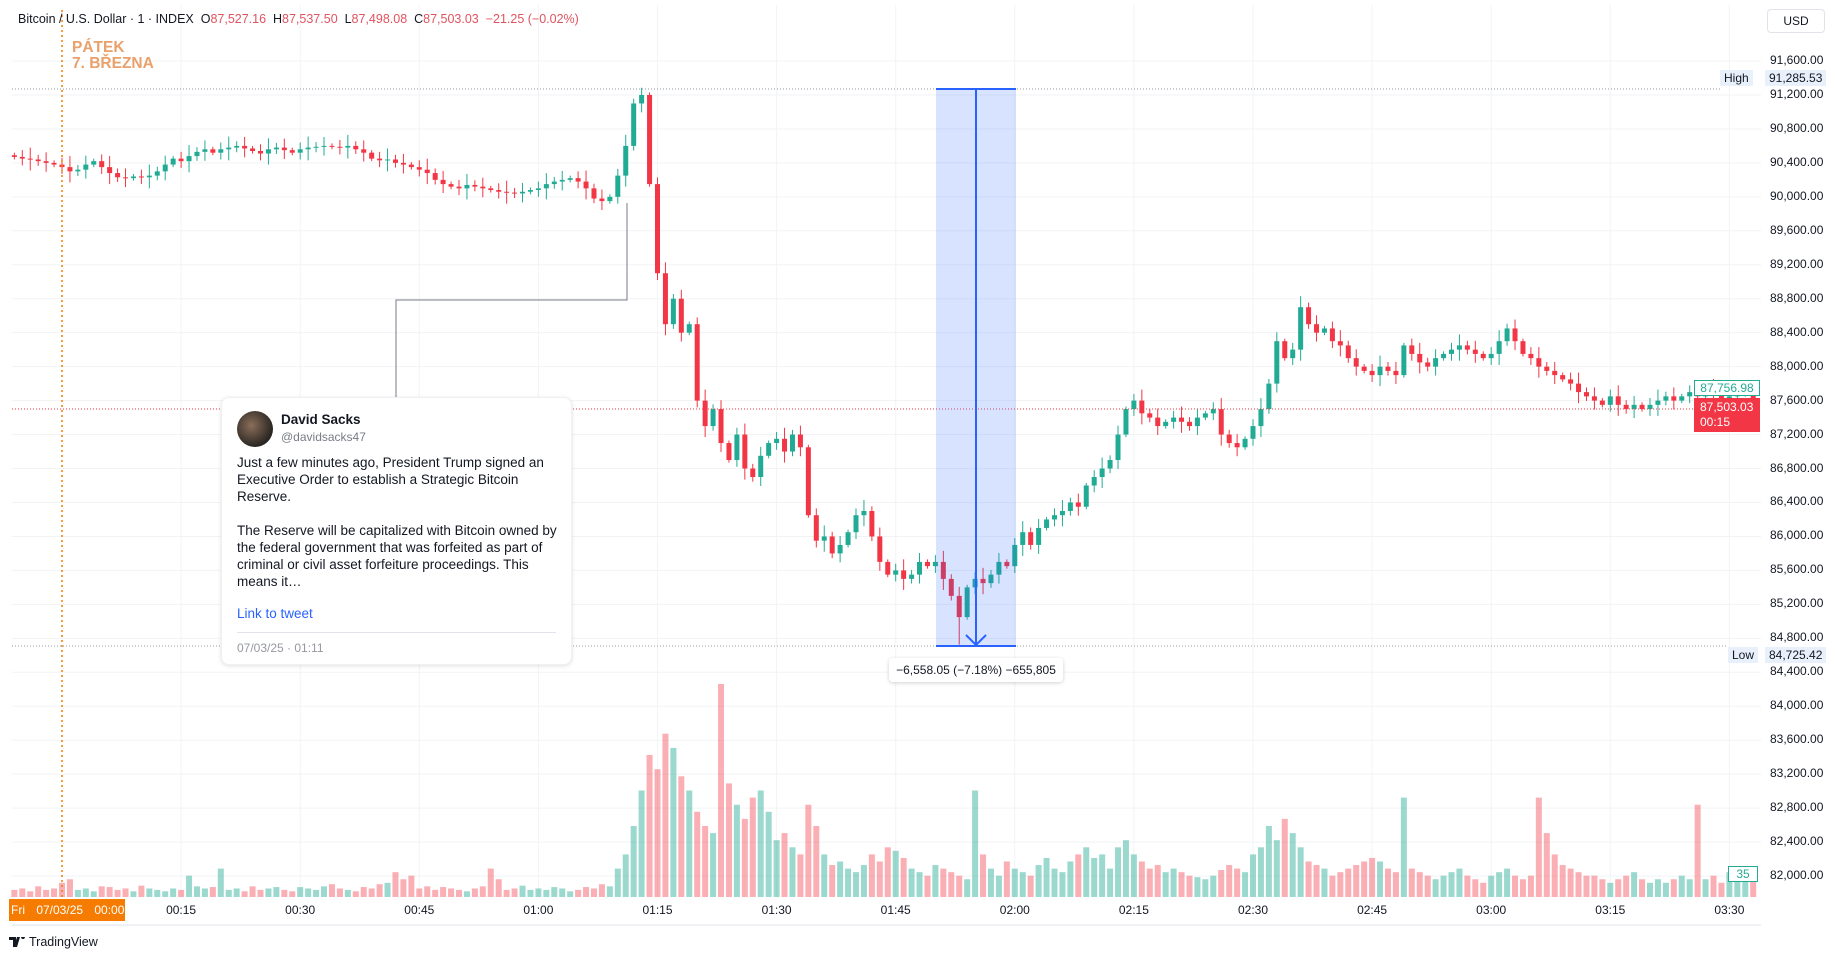  What do you see at coordinates (1796, 78) in the screenshot?
I see `high-value-label: 91,285.53` at bounding box center [1796, 78].